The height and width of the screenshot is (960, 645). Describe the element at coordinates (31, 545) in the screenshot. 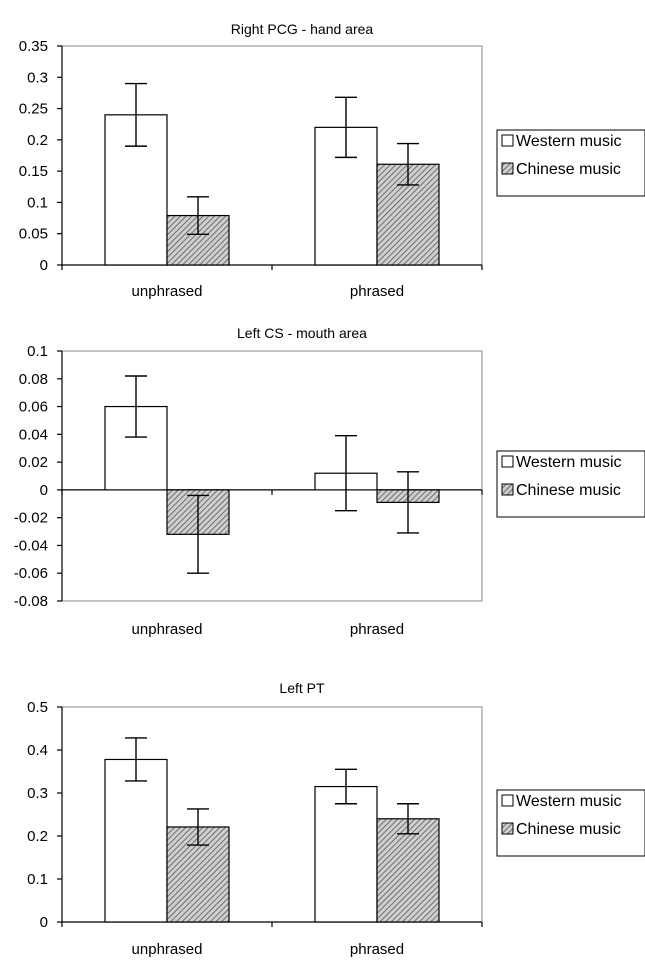

I see `y-tick-label: -0.04` at that location.